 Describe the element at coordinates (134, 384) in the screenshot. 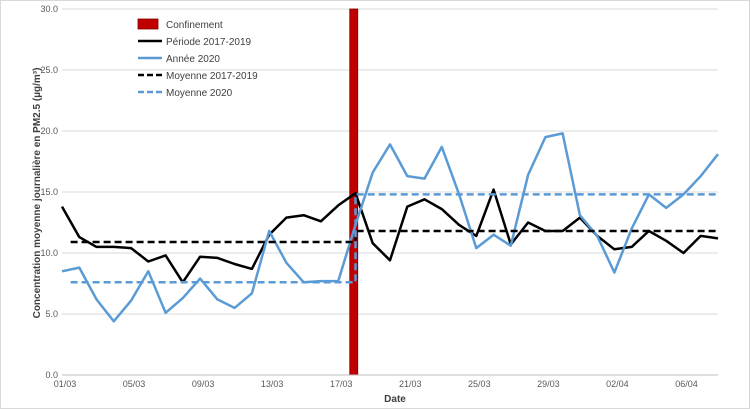

I see `x-tick-label: 05/03` at that location.